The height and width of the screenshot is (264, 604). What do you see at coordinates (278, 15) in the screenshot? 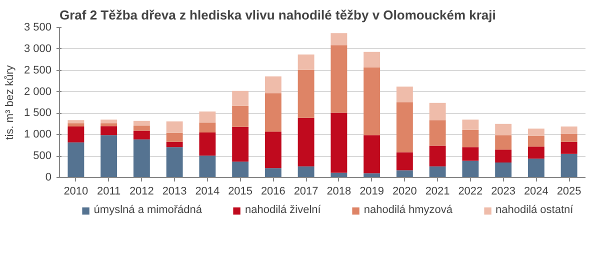
I see `chart-title: Graf 2 Těžba dřeva z hlediska vlivu nahodilé těžby v Olomouckém kraji` at bounding box center [278, 15].